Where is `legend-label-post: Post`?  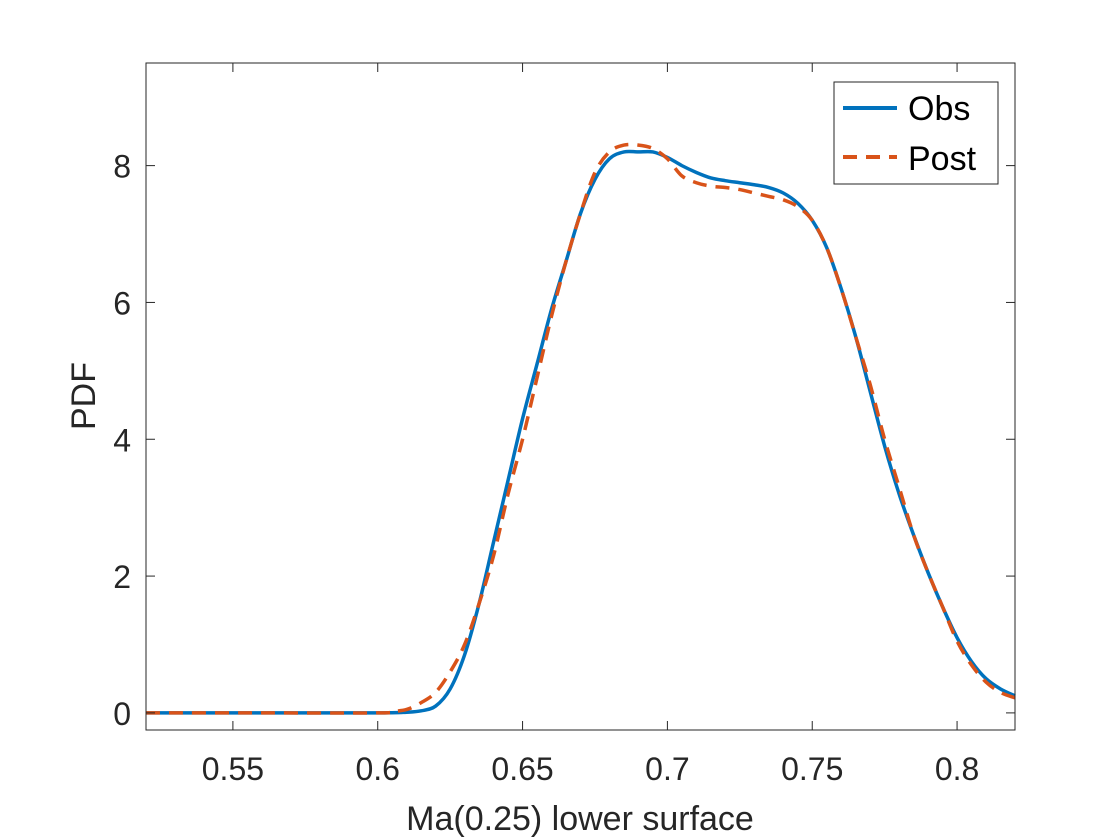
legend-label-post: Post is located at coordinates (942, 159).